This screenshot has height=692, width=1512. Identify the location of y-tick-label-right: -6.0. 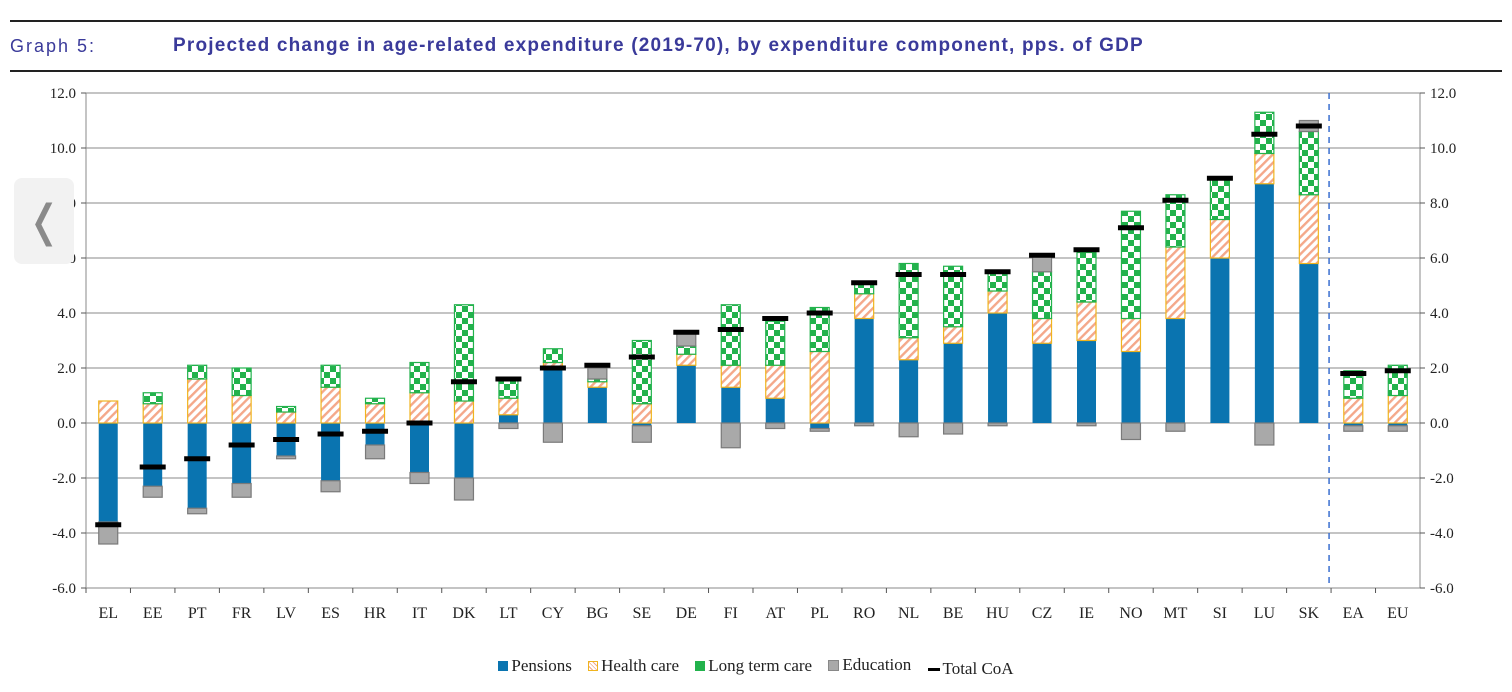
(1442, 589).